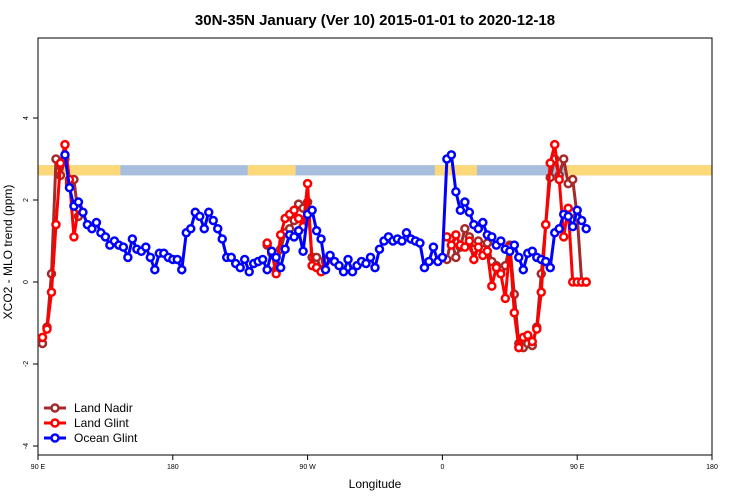 Image resolution: width=750 pixels, height=500 pixels. I want to click on legend-label: Land Nadir, so click(103, 408).